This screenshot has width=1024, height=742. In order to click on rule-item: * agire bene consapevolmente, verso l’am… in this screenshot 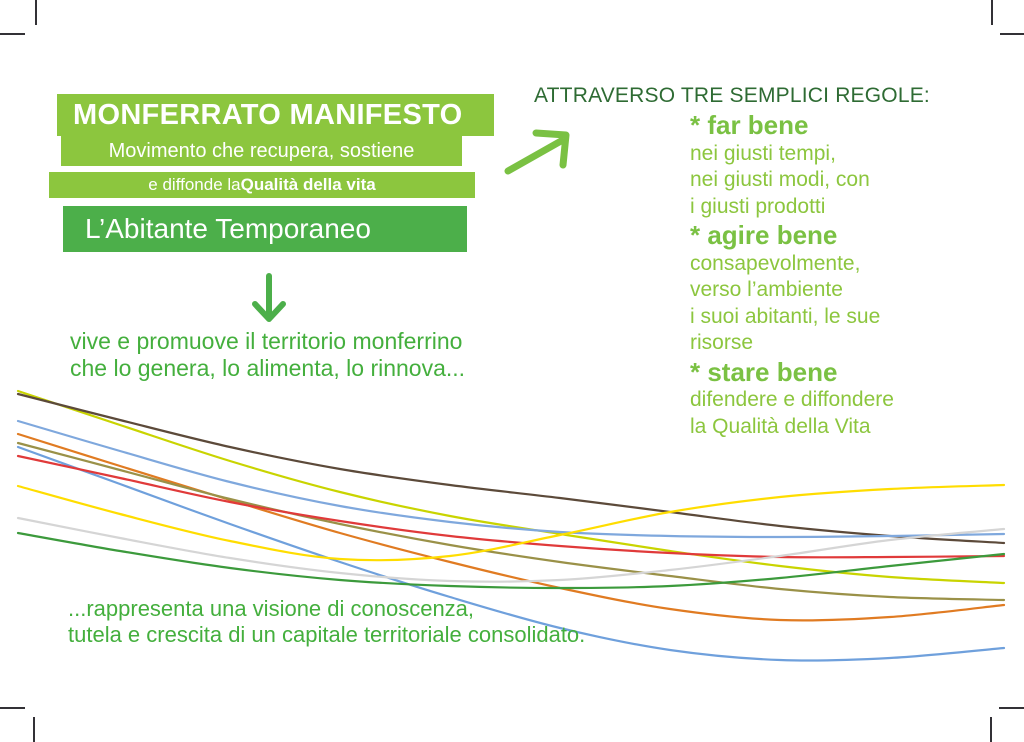, I will do `click(855, 288)`.